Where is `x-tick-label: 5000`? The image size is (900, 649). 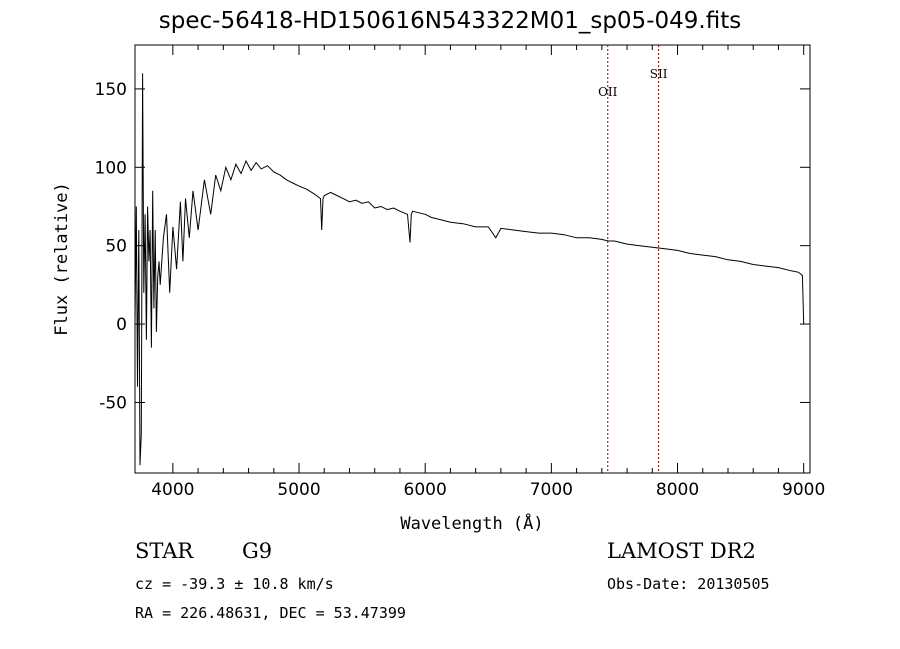 x-tick-label: 5000 is located at coordinates (298, 490).